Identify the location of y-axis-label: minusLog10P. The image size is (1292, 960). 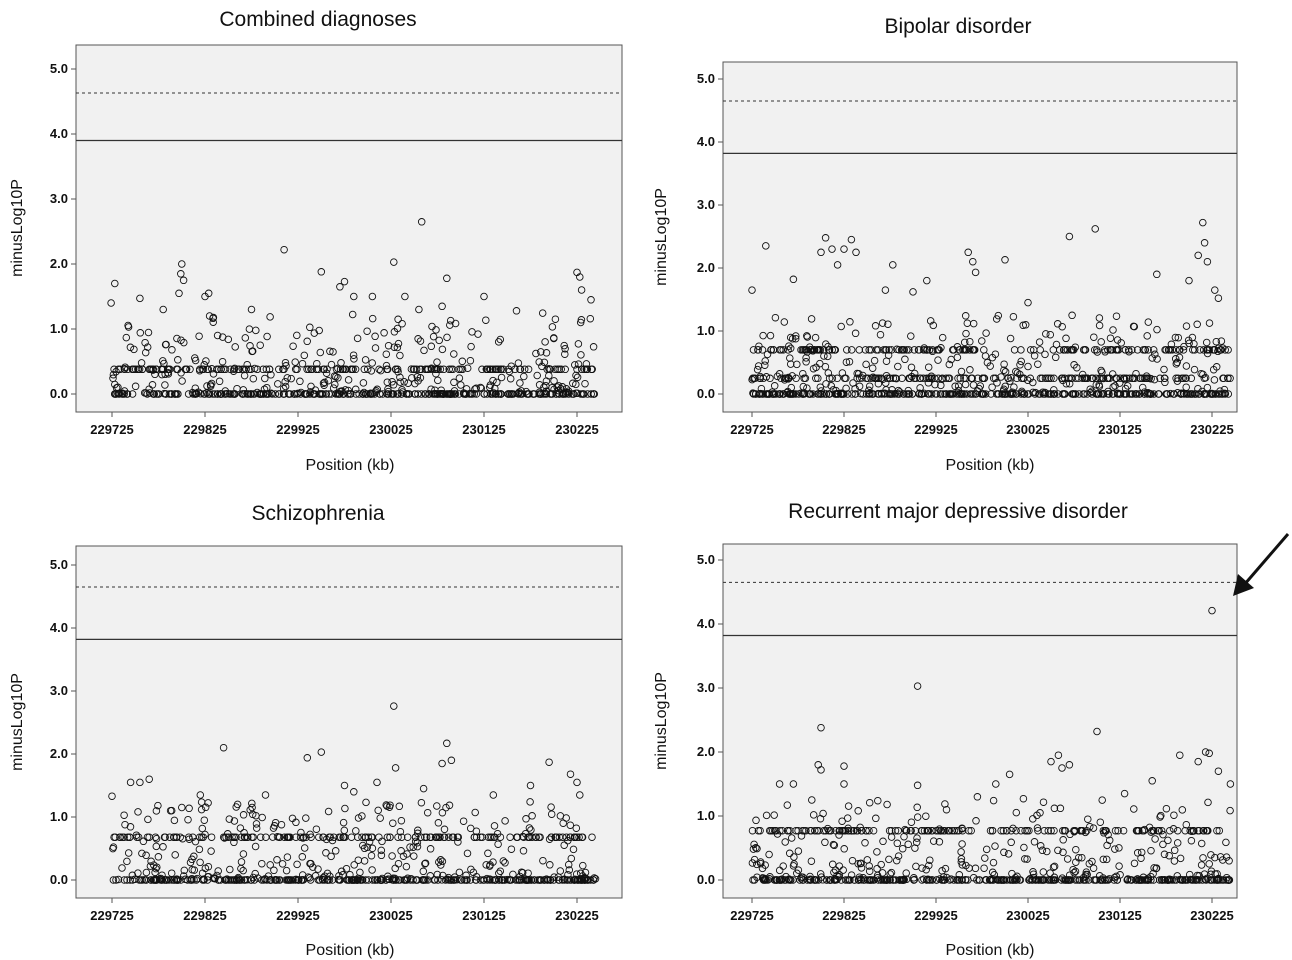
(661, 237).